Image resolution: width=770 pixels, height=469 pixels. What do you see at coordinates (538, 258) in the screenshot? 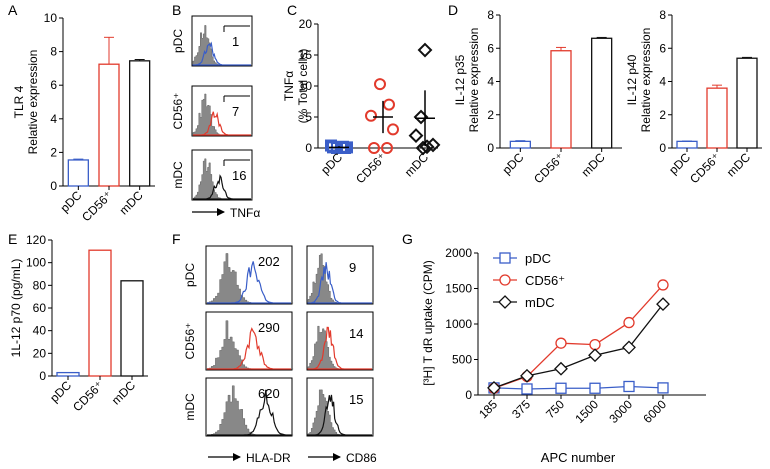
I see `legend-label-0: pDC` at bounding box center [538, 258].